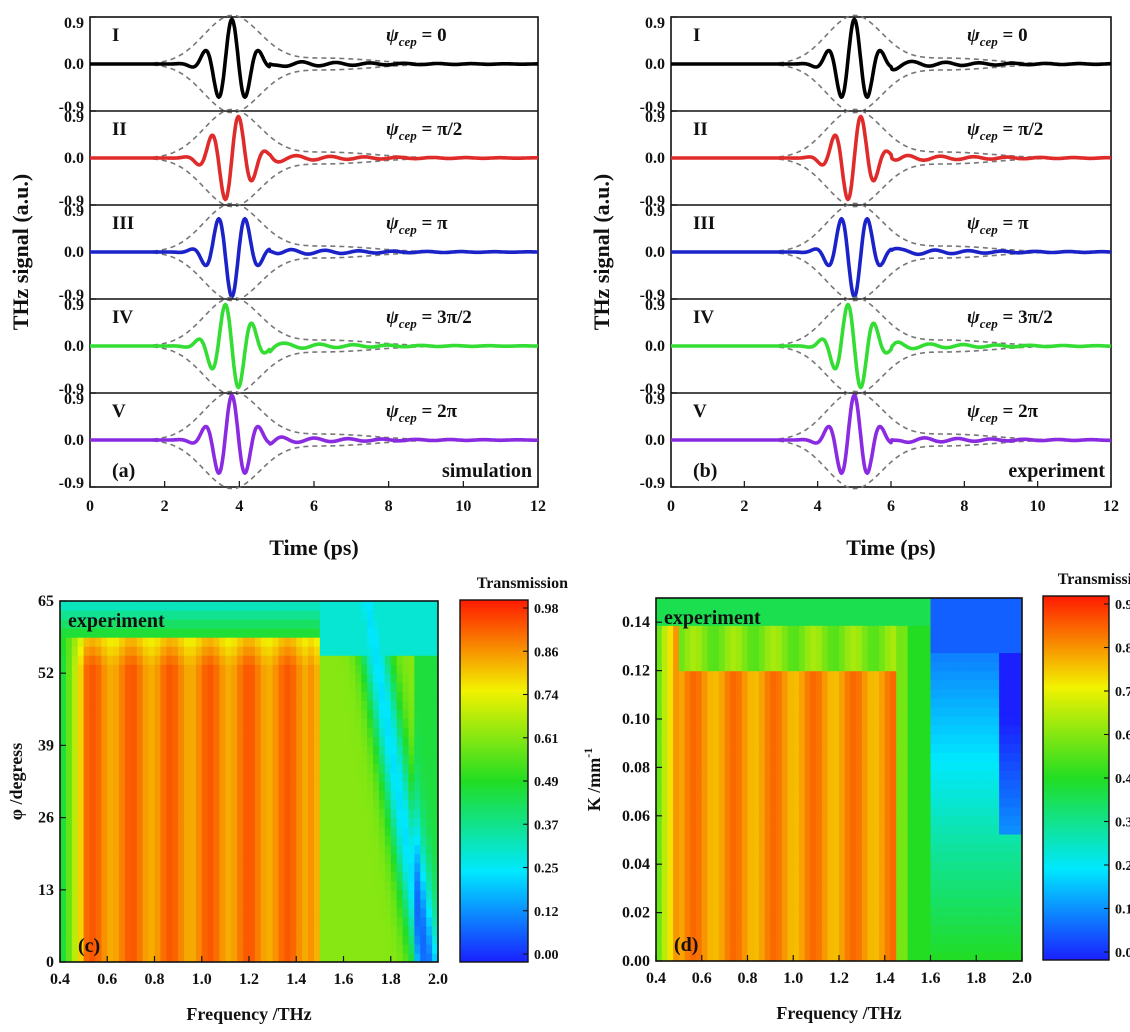  I want to click on envelope-lower-line, so click(314, 464).